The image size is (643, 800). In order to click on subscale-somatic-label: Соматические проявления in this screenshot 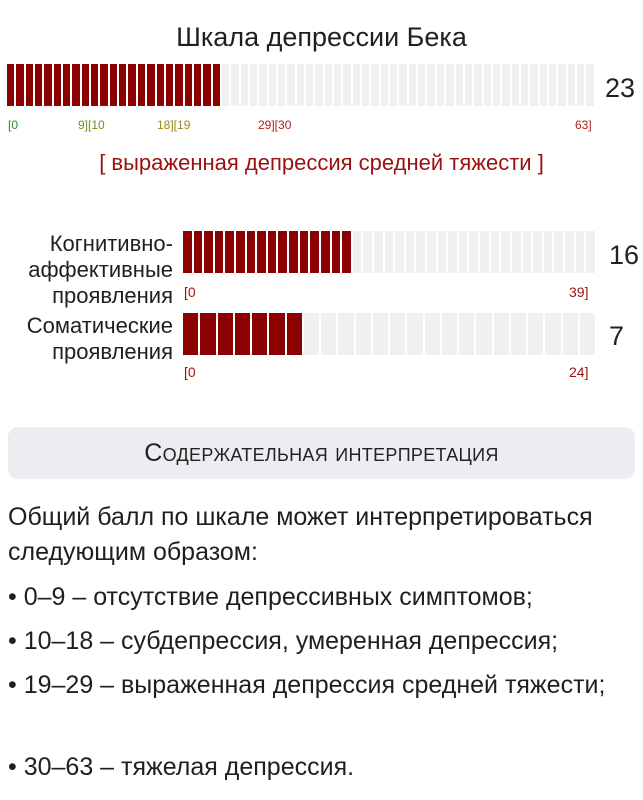, I will do `click(99, 338)`.